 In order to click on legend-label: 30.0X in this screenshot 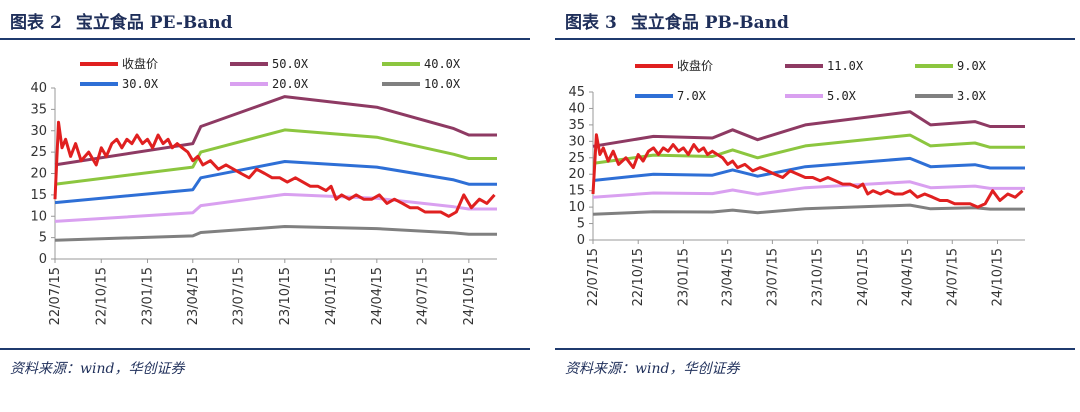, I will do `click(140, 84)`.